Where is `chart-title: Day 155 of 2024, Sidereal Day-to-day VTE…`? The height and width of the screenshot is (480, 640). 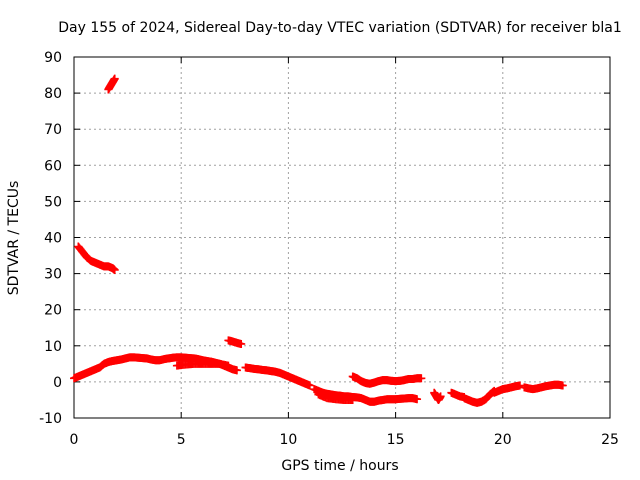
chart-title: Day 155 of 2024, Sidereal Day-to-day VTE… is located at coordinates (339, 28).